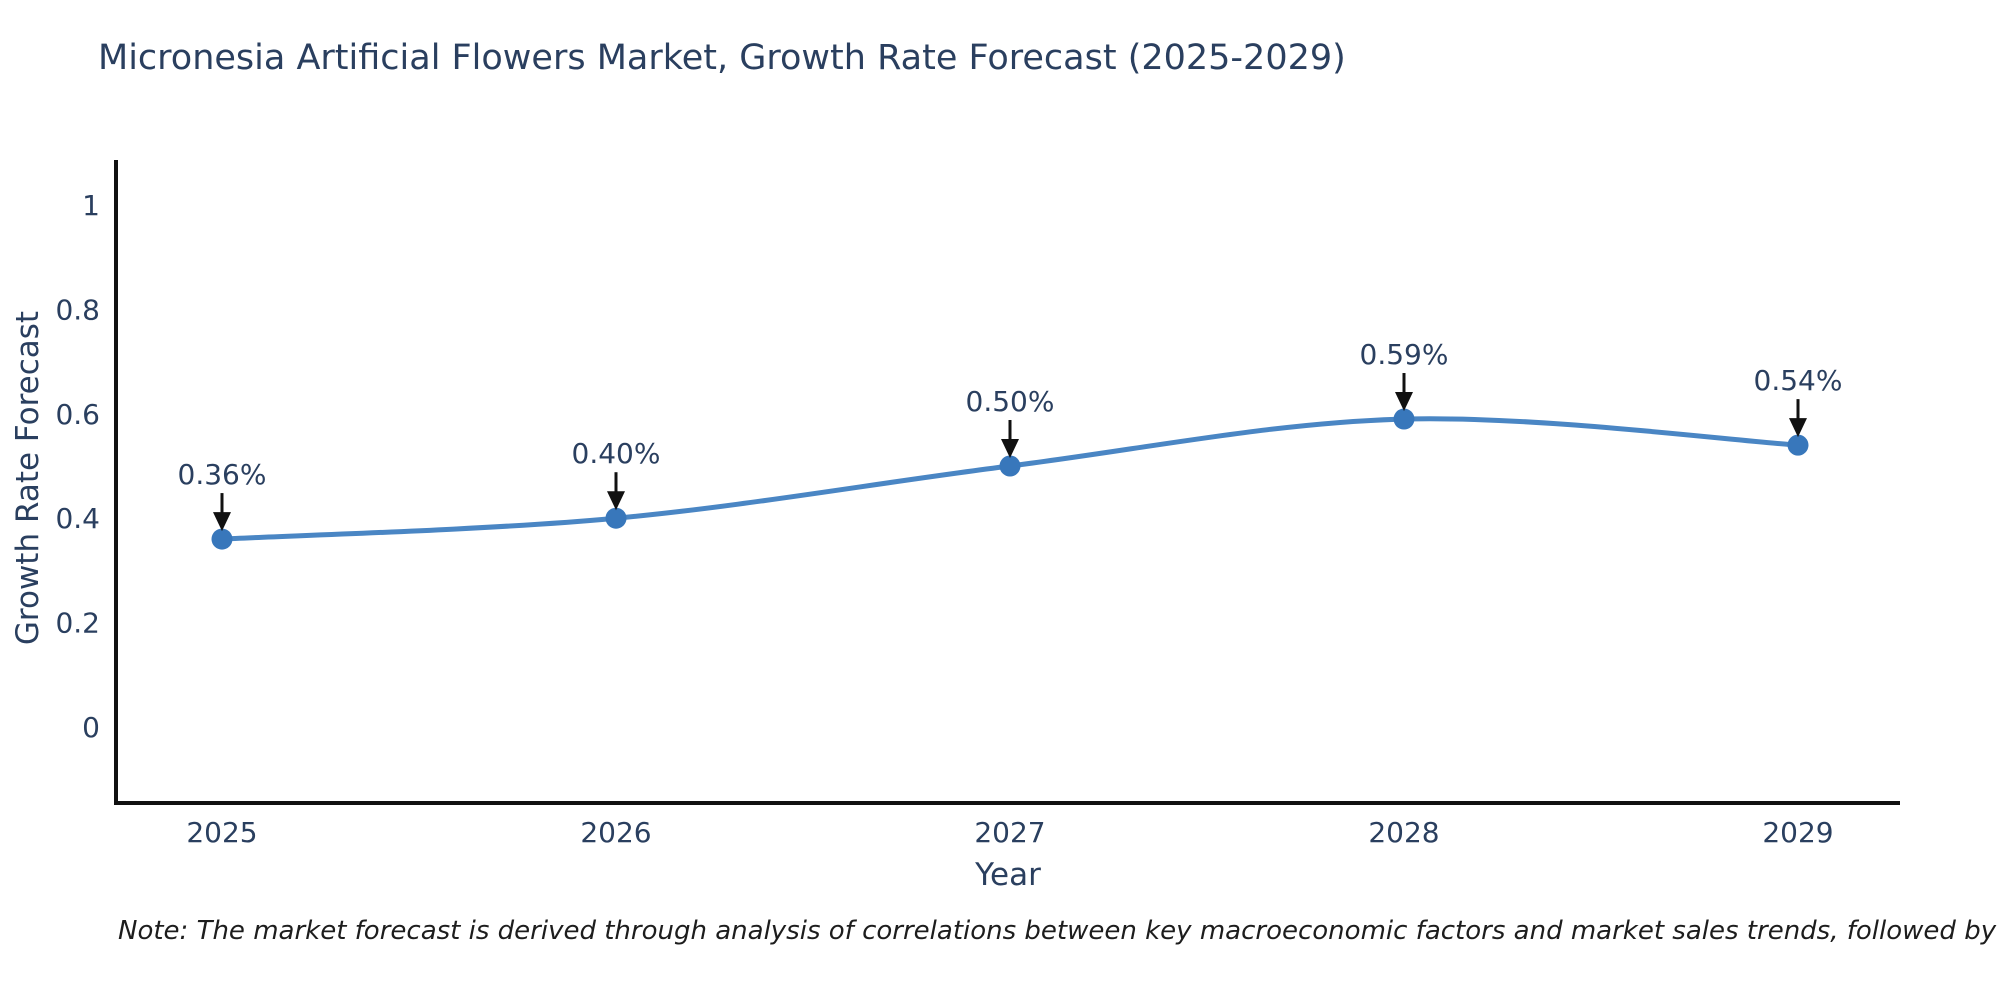 This screenshot has width=2000, height=1000. What do you see at coordinates (1010, 401) in the screenshot?
I see `data-label: 0.50%` at bounding box center [1010, 401].